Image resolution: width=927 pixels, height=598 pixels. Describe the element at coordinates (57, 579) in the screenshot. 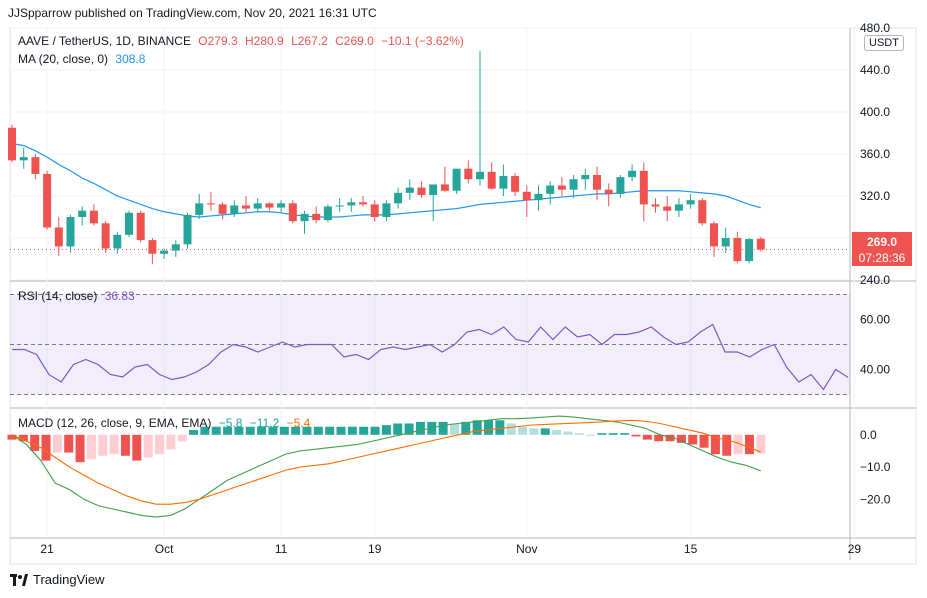

I see `footer-brand: TradingView` at that location.